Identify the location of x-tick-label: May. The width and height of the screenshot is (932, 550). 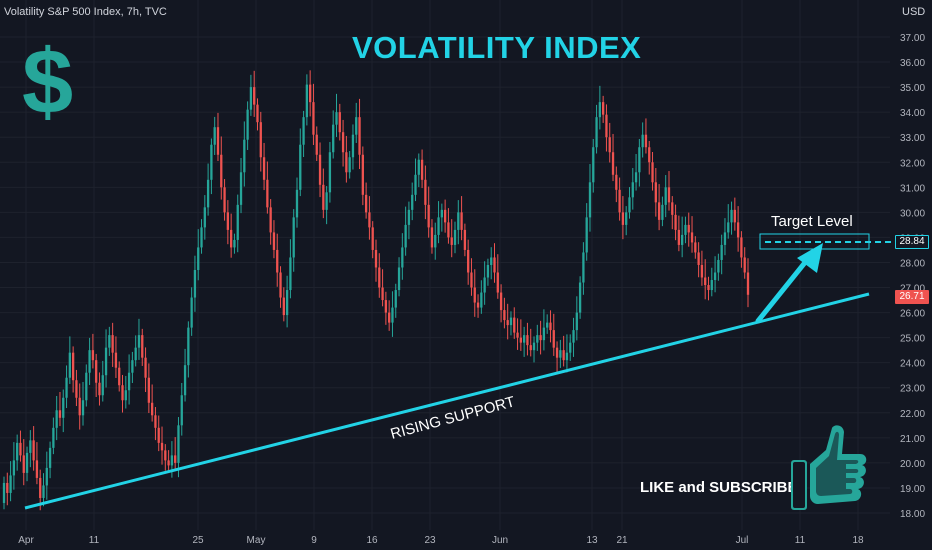
(256, 540).